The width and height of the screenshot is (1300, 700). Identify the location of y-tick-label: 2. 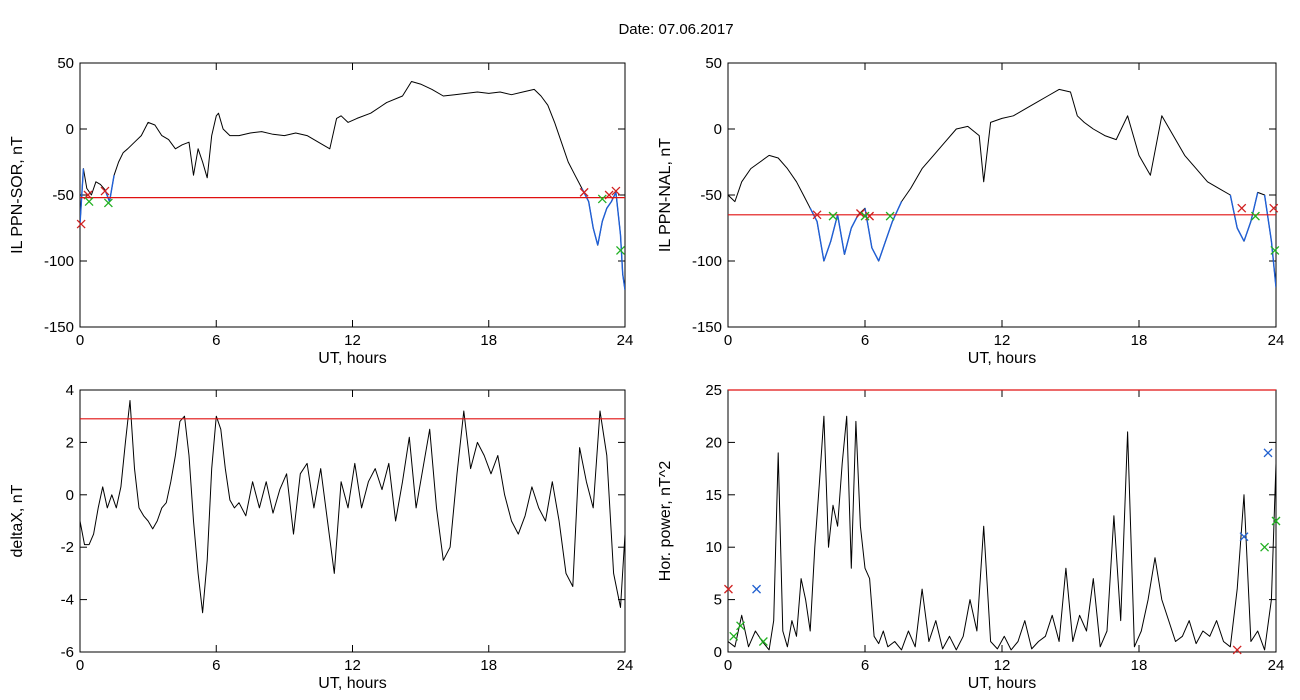
(70, 442).